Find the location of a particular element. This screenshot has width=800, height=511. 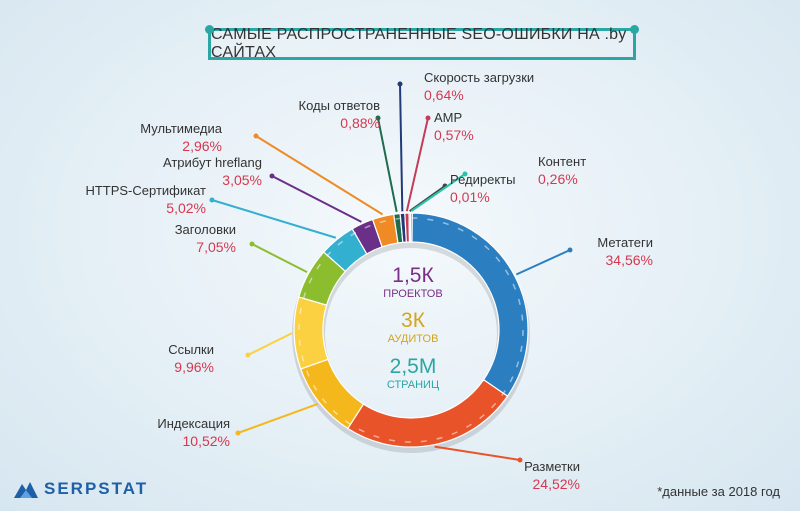

slice-value-3: 10,52% is located at coordinates (206, 441).